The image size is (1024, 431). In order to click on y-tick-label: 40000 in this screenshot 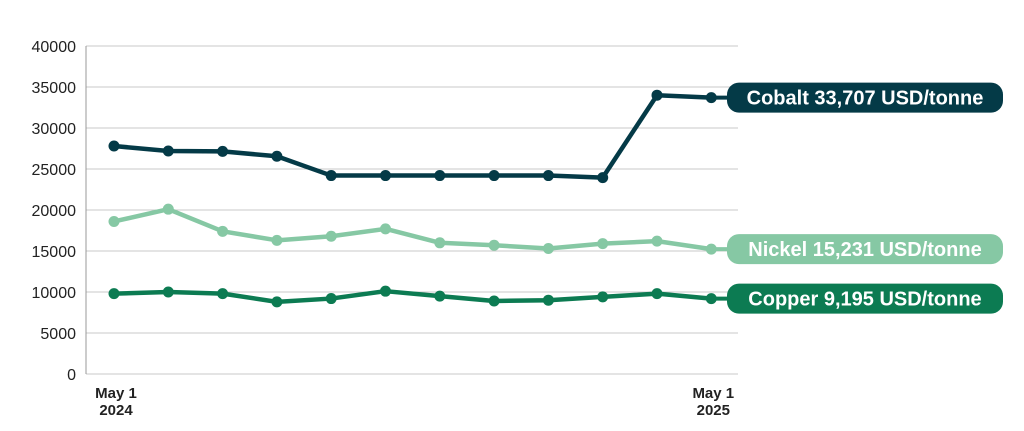, I will do `click(54, 47)`.